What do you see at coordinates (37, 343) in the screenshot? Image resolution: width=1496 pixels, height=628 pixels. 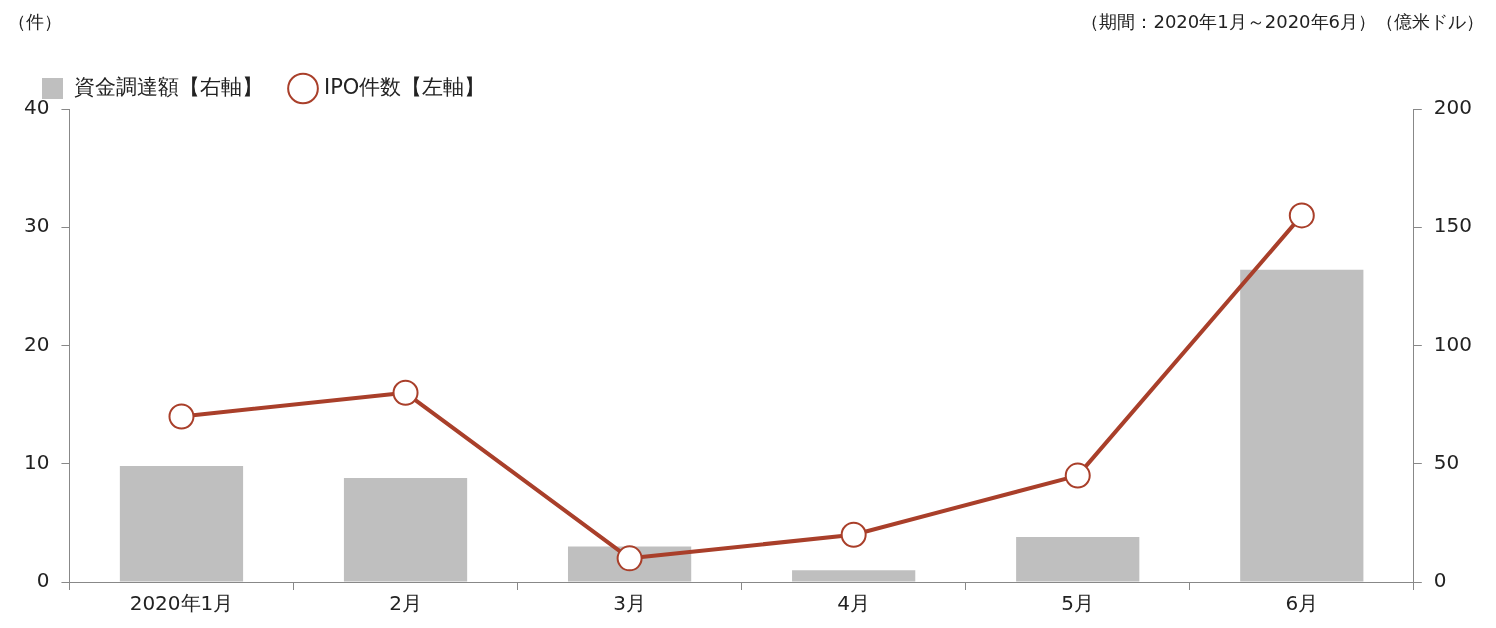 I see `y-tick-label: 20` at bounding box center [37, 343].